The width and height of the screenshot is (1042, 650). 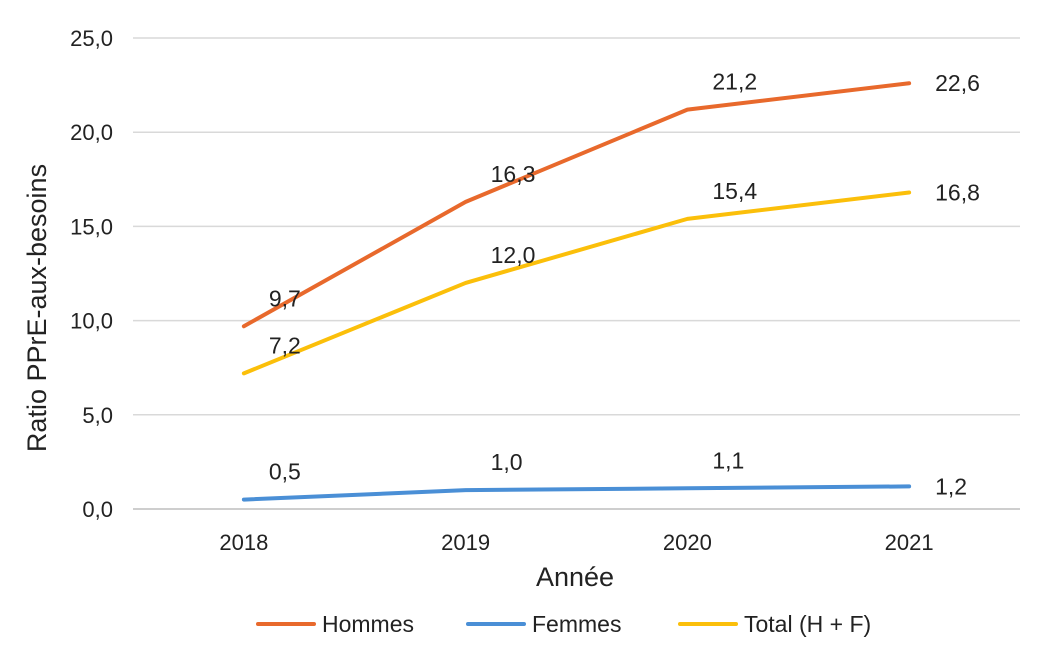 I want to click on x-tick-label: 2020, so click(x=687, y=542).